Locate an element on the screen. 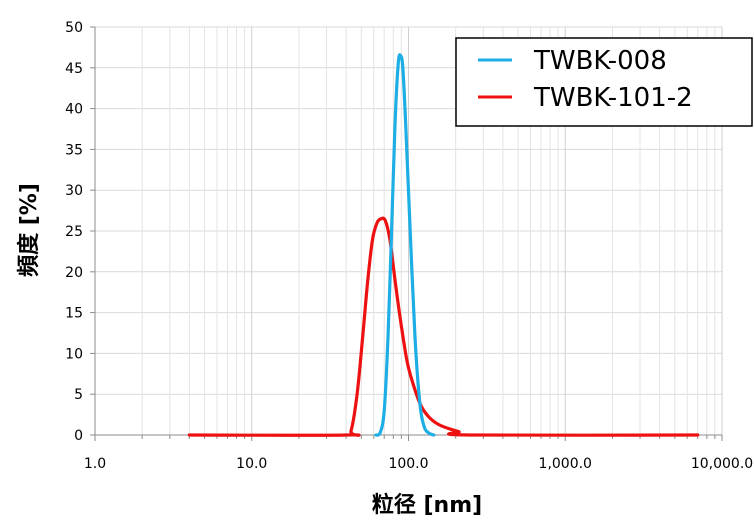  y-tick-label: 5 is located at coordinates (78, 395).